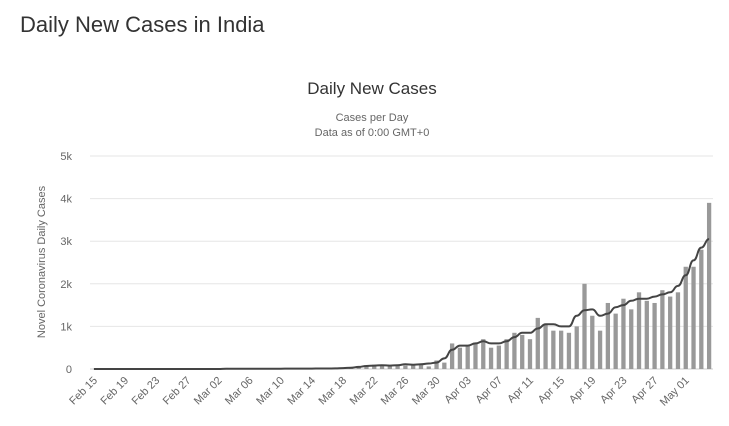 The width and height of the screenshot is (729, 426). I want to click on x-tick-label: Mar 06, so click(239, 391).